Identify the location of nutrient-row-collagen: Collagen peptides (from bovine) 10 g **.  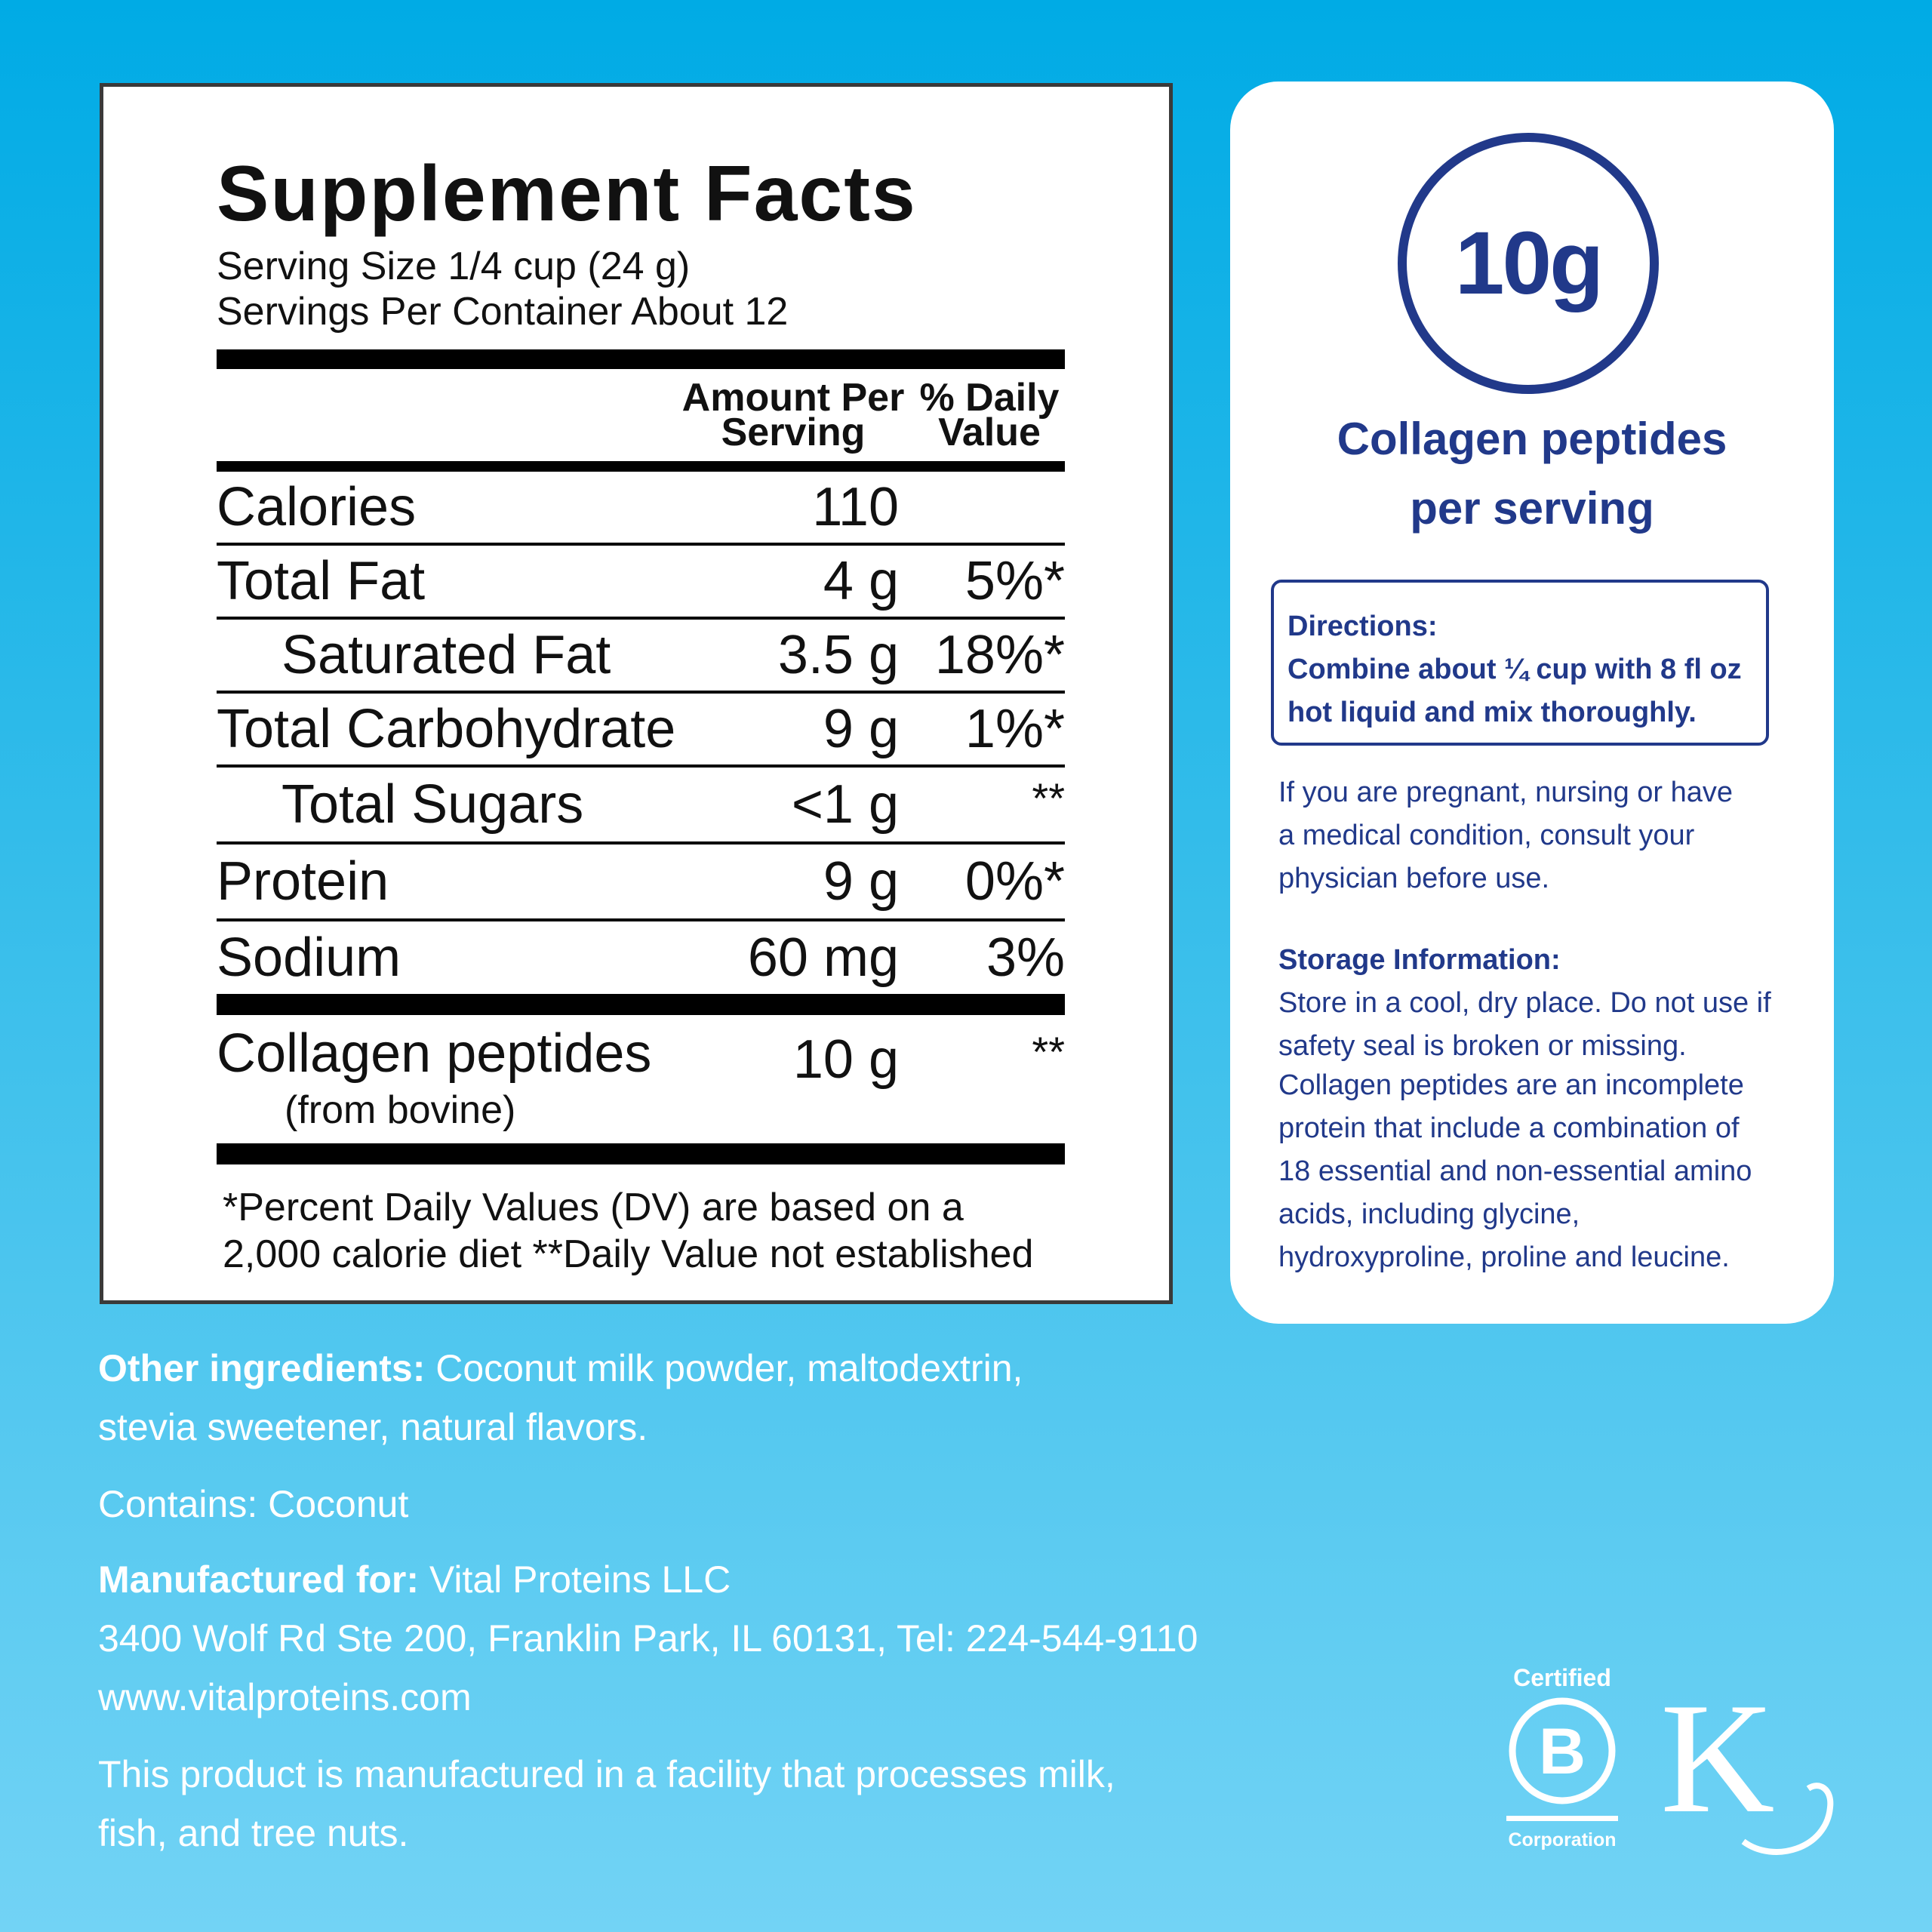
(641, 1079).